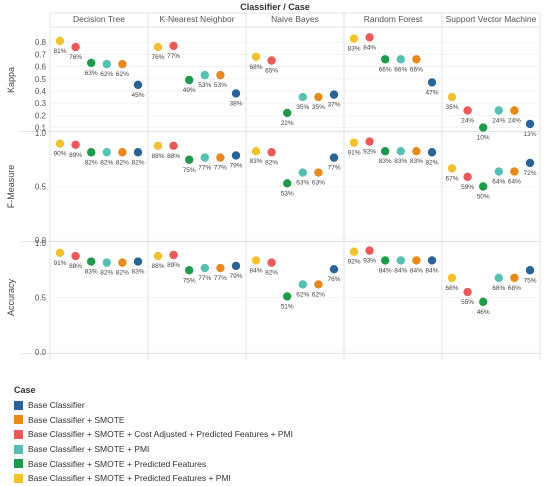 This screenshot has width=550, height=486. Describe the element at coordinates (41, 54) in the screenshot. I see `tick-label: 0.7` at that location.